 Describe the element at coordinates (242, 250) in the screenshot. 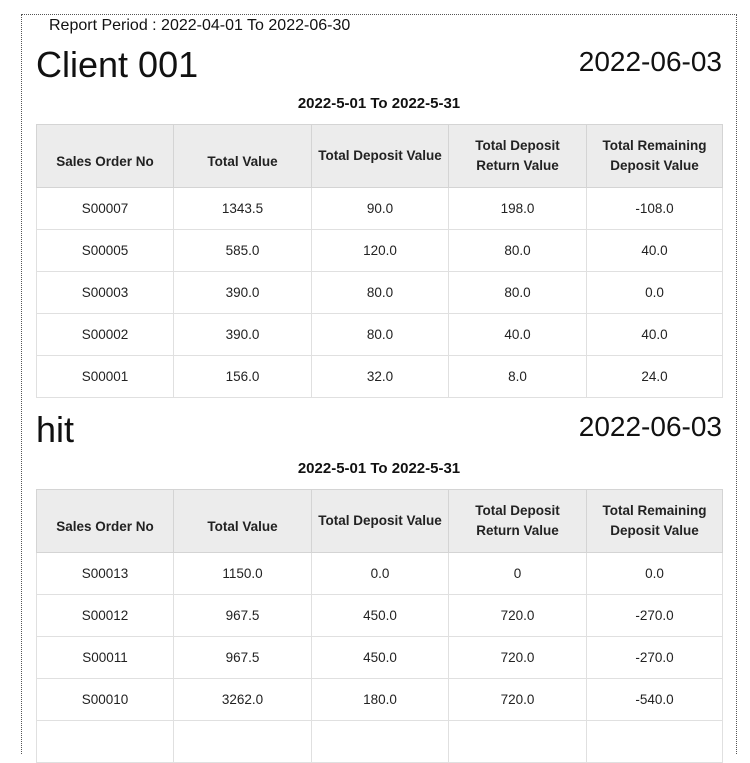

I see `total-value: 585.0` at that location.